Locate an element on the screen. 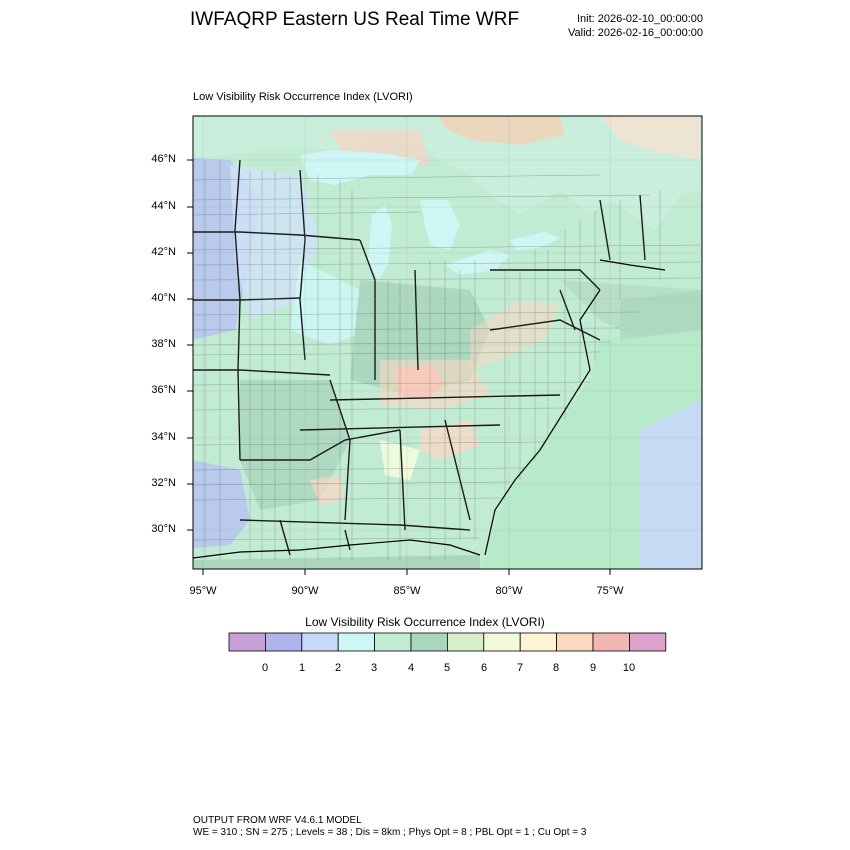 This screenshot has width=850, height=850. lake-erie is located at coordinates (477, 262).